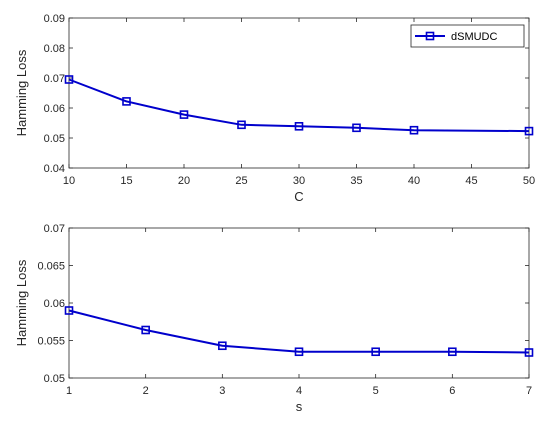 The image size is (550, 430). Describe the element at coordinates (126, 181) in the screenshot. I see `x-tick-label: 15` at that location.